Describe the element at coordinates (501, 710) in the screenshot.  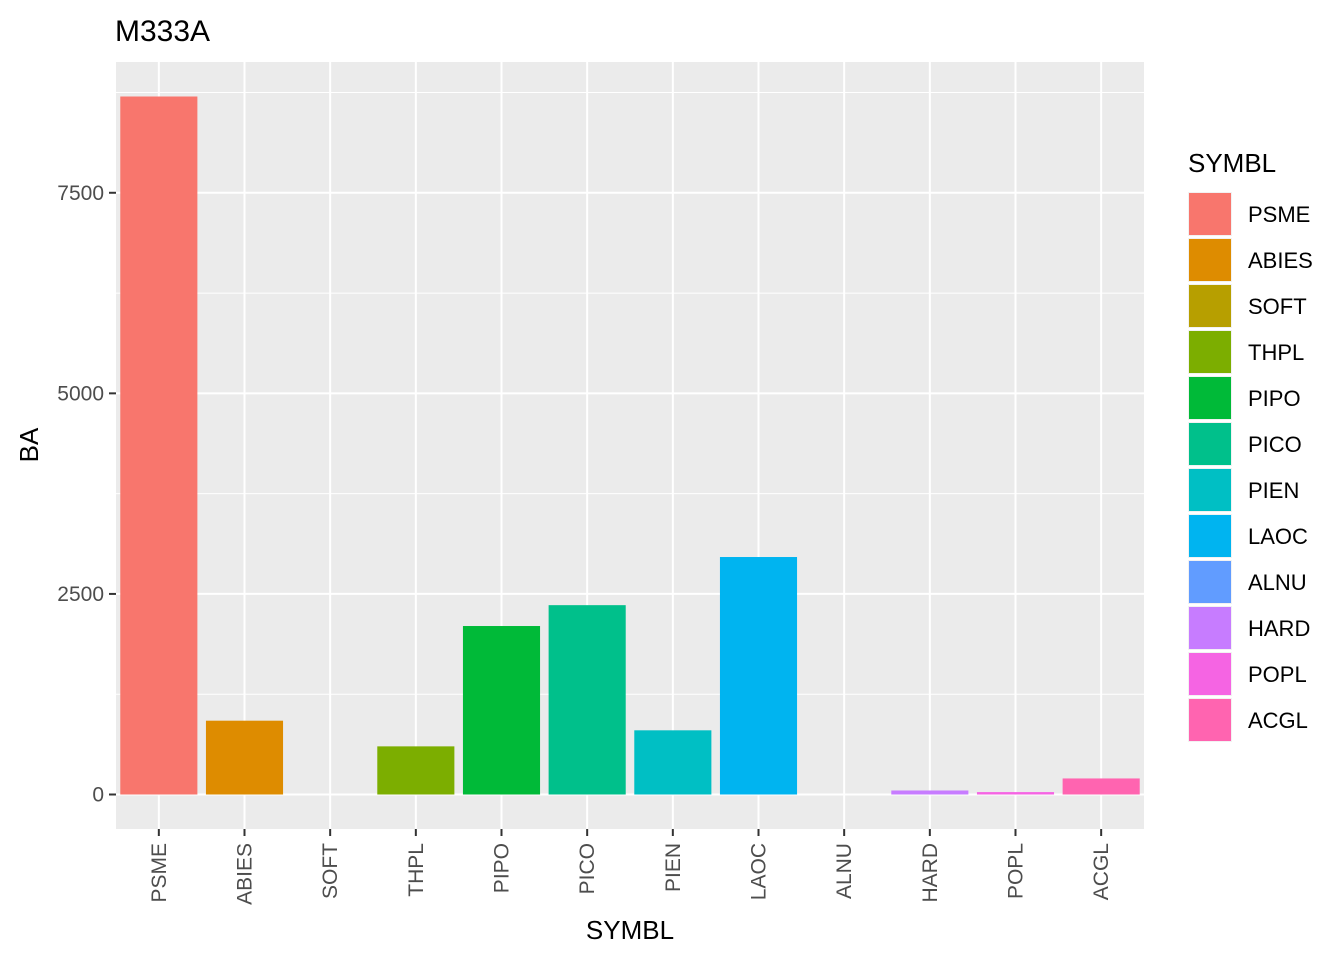
I see `bar-pipo` at that location.